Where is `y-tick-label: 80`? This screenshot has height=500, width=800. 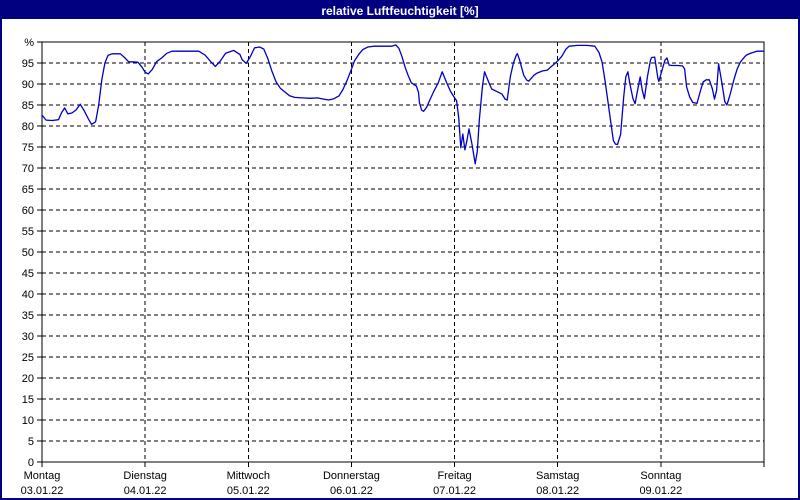
y-tick-label: 80 is located at coordinates (28, 127).